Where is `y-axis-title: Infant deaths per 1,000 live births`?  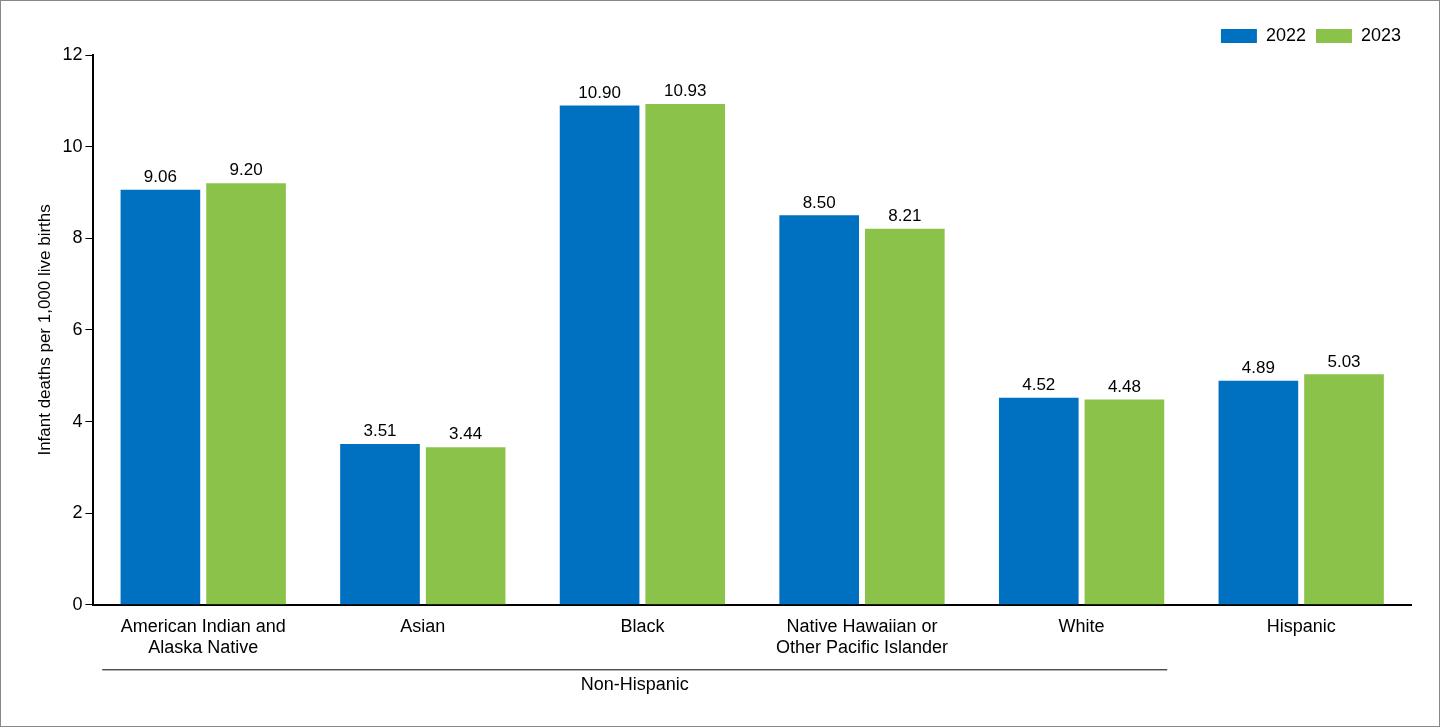
y-axis-title: Infant deaths per 1,000 live births is located at coordinates (44, 330).